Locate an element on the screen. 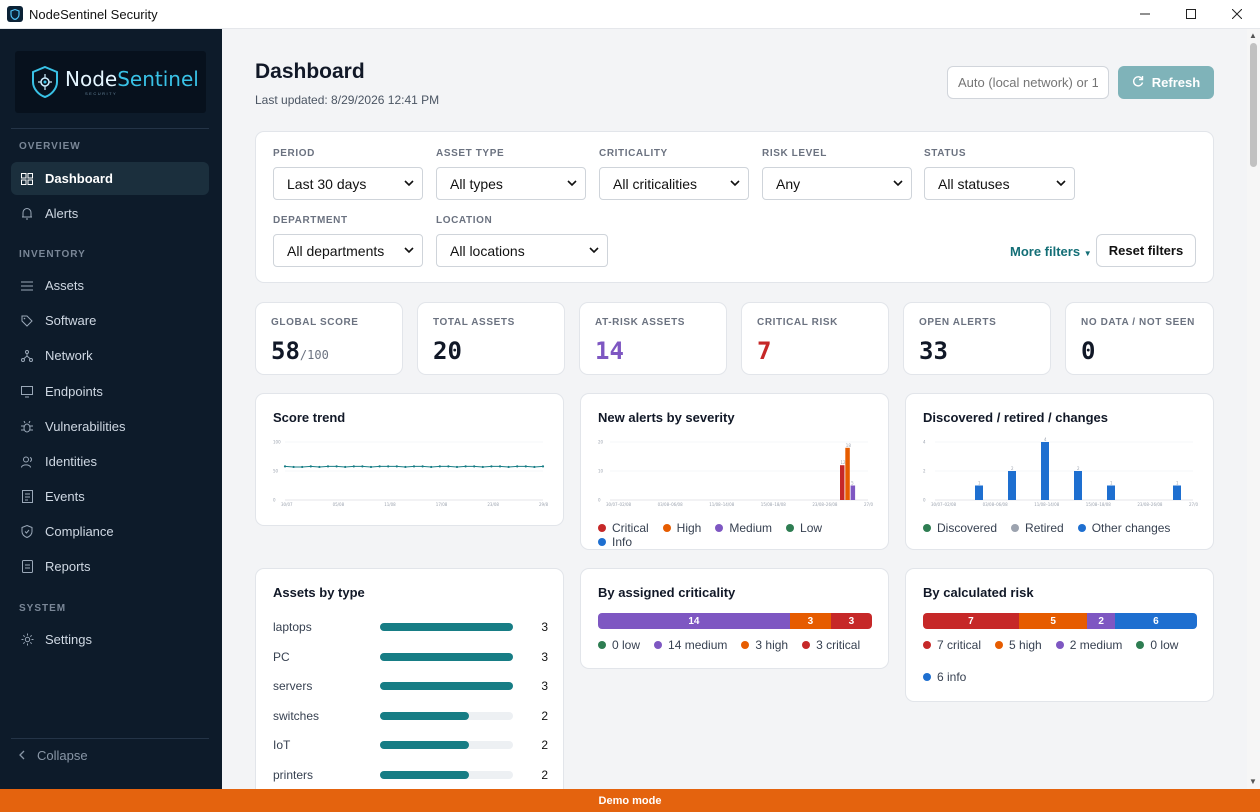 This screenshot has width=1260, height=812. type-bar-track is located at coordinates (446, 686).